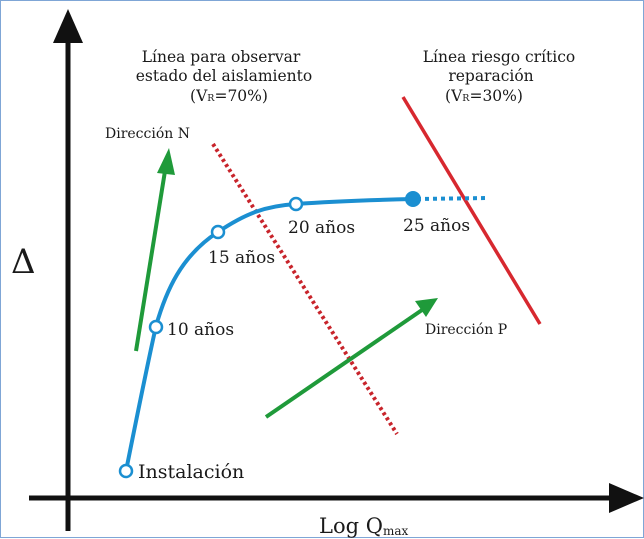 The image size is (644, 539). I want to click on point-label-25-anos: 25 años, so click(436, 226).